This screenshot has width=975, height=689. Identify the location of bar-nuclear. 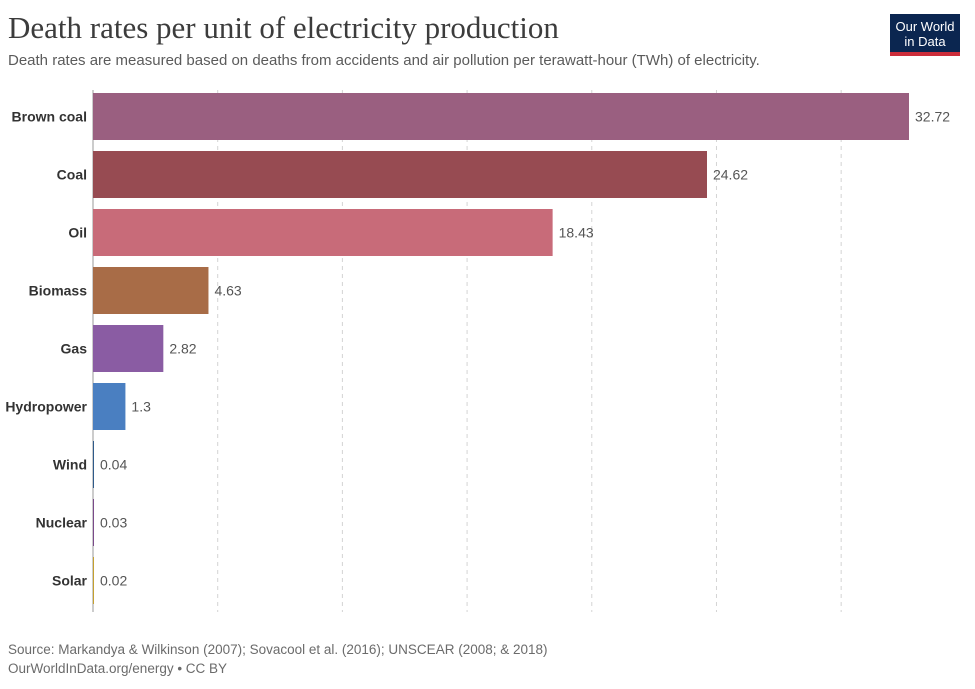
(93, 522).